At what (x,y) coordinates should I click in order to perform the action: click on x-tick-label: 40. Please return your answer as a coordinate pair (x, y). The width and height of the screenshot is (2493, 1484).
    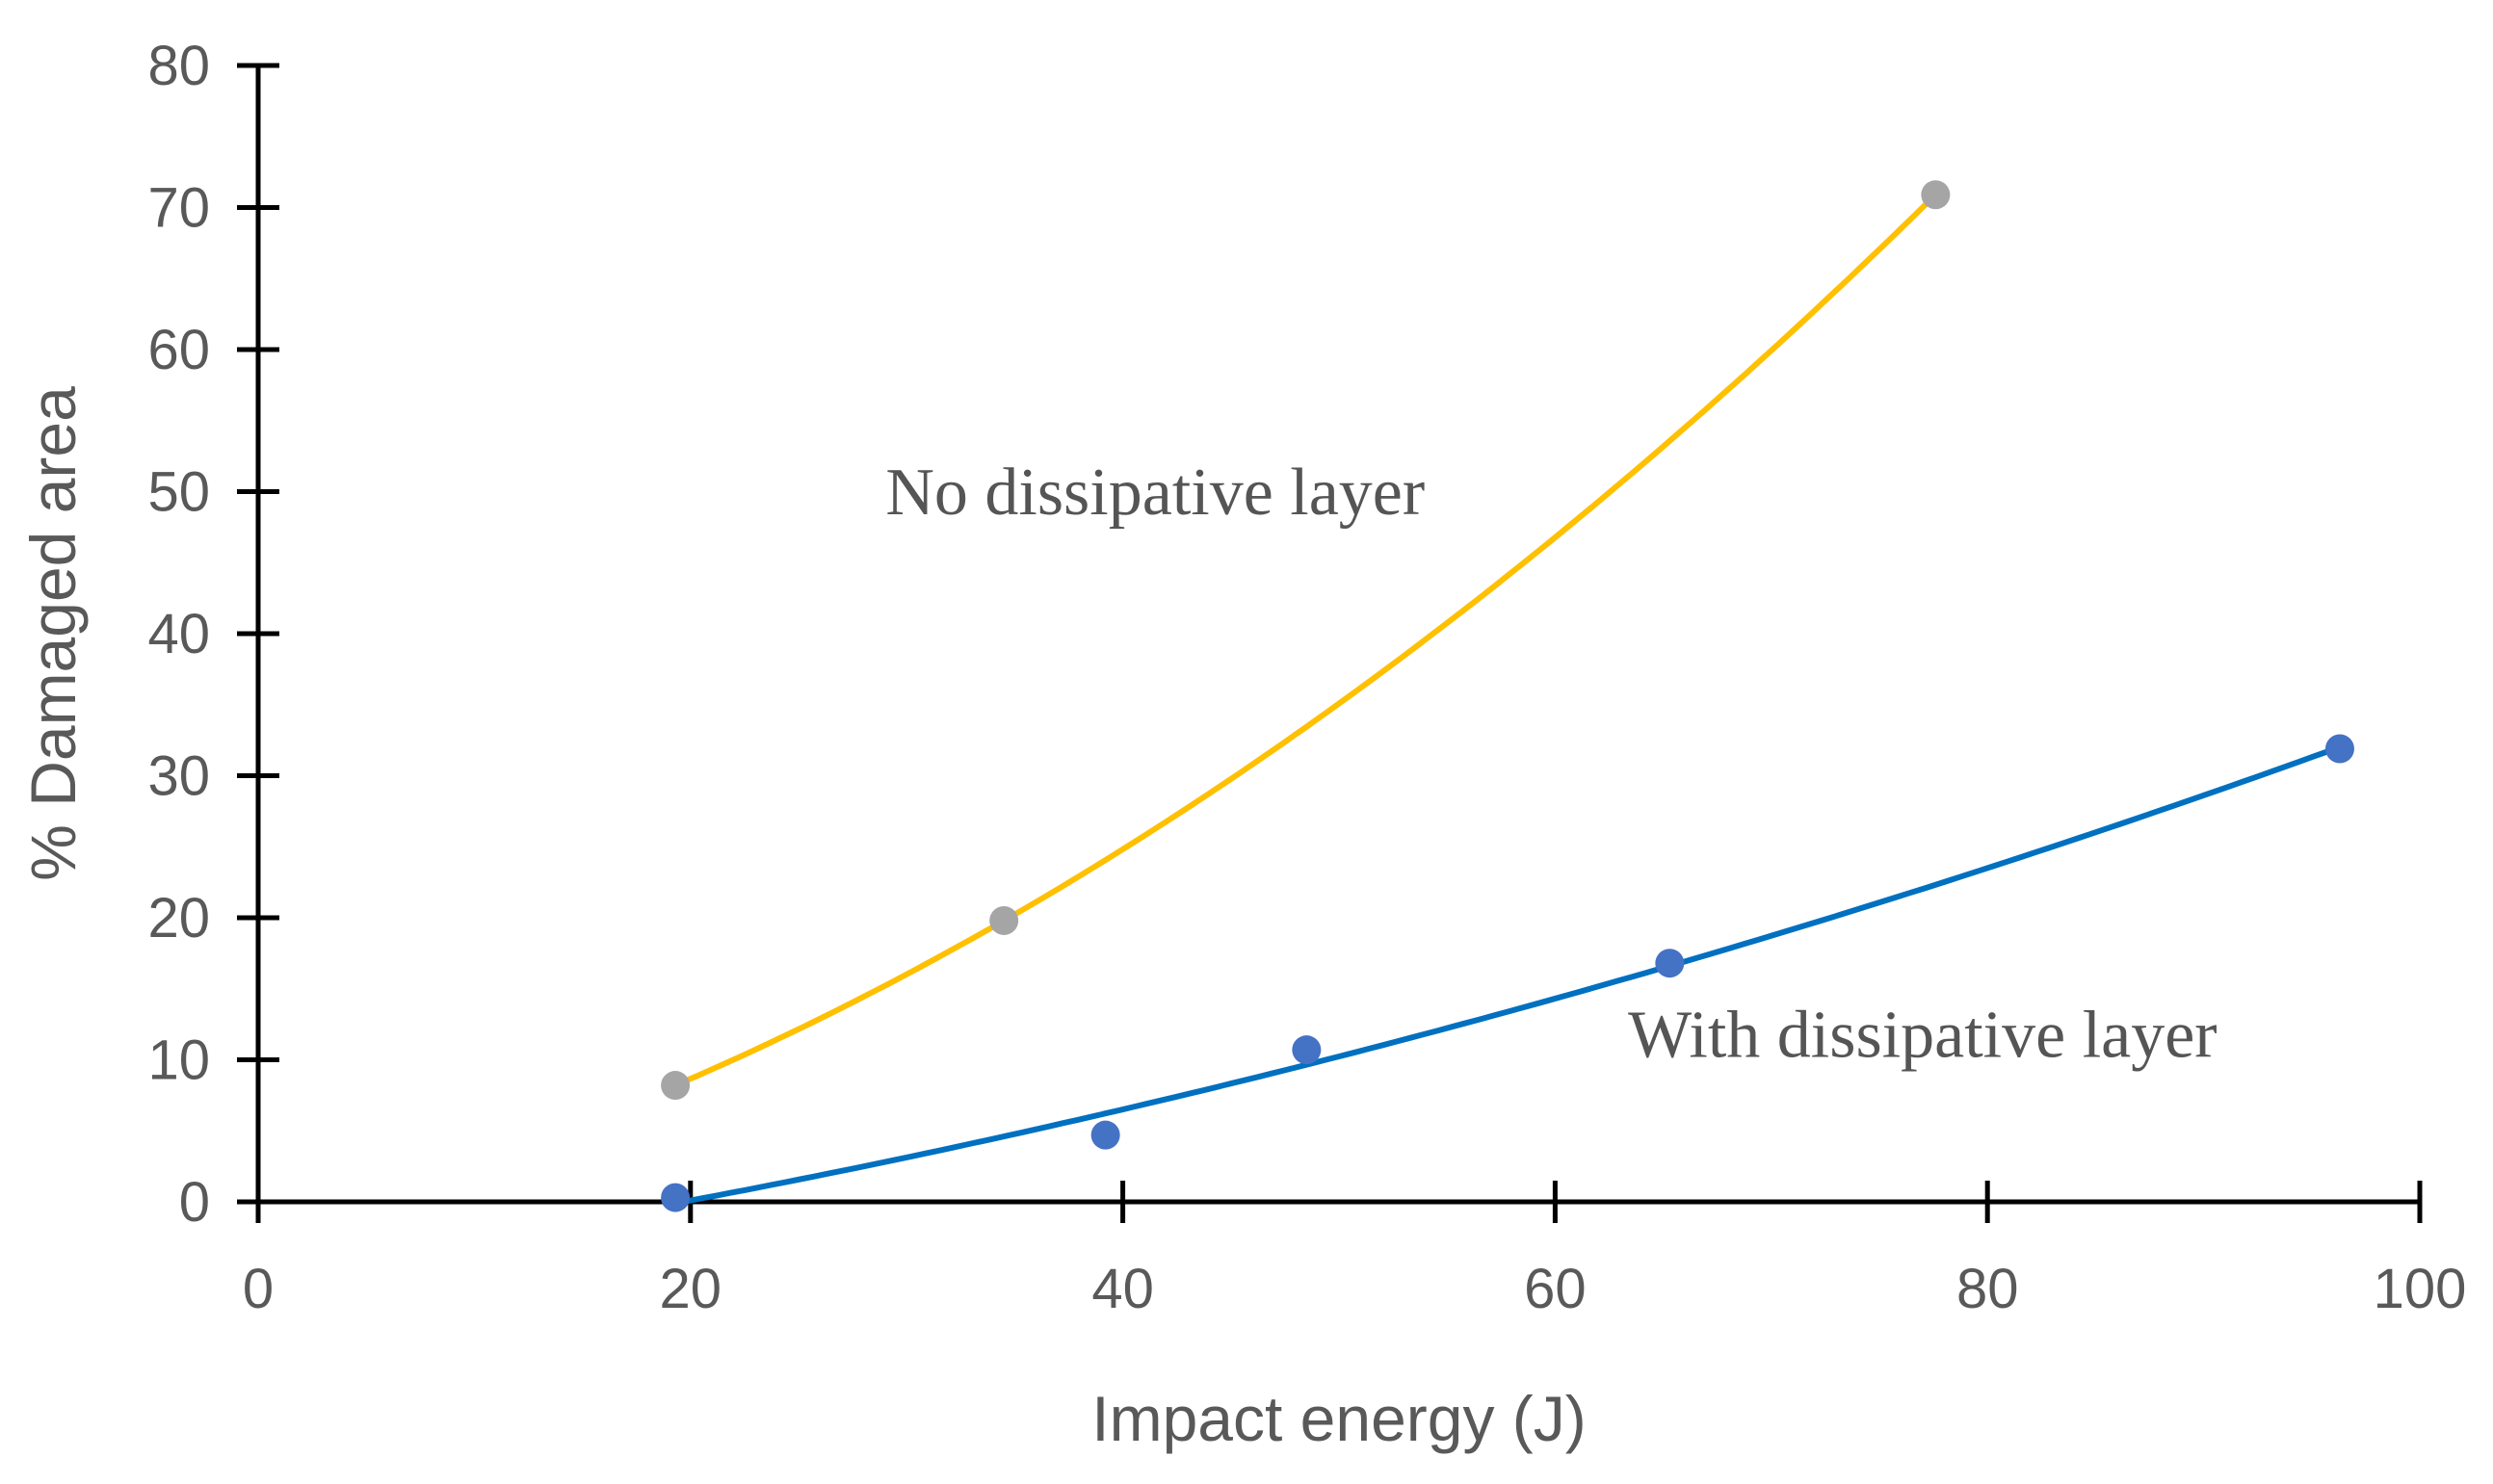
    Looking at the image, I should click on (1122, 1289).